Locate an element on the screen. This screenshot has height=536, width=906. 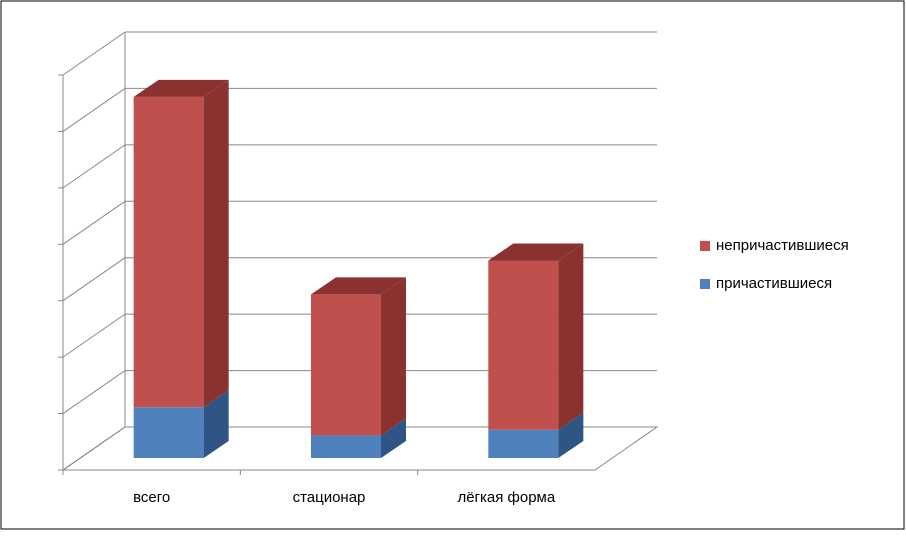
x-tick-label: лёгкая форма is located at coordinates (506, 497).